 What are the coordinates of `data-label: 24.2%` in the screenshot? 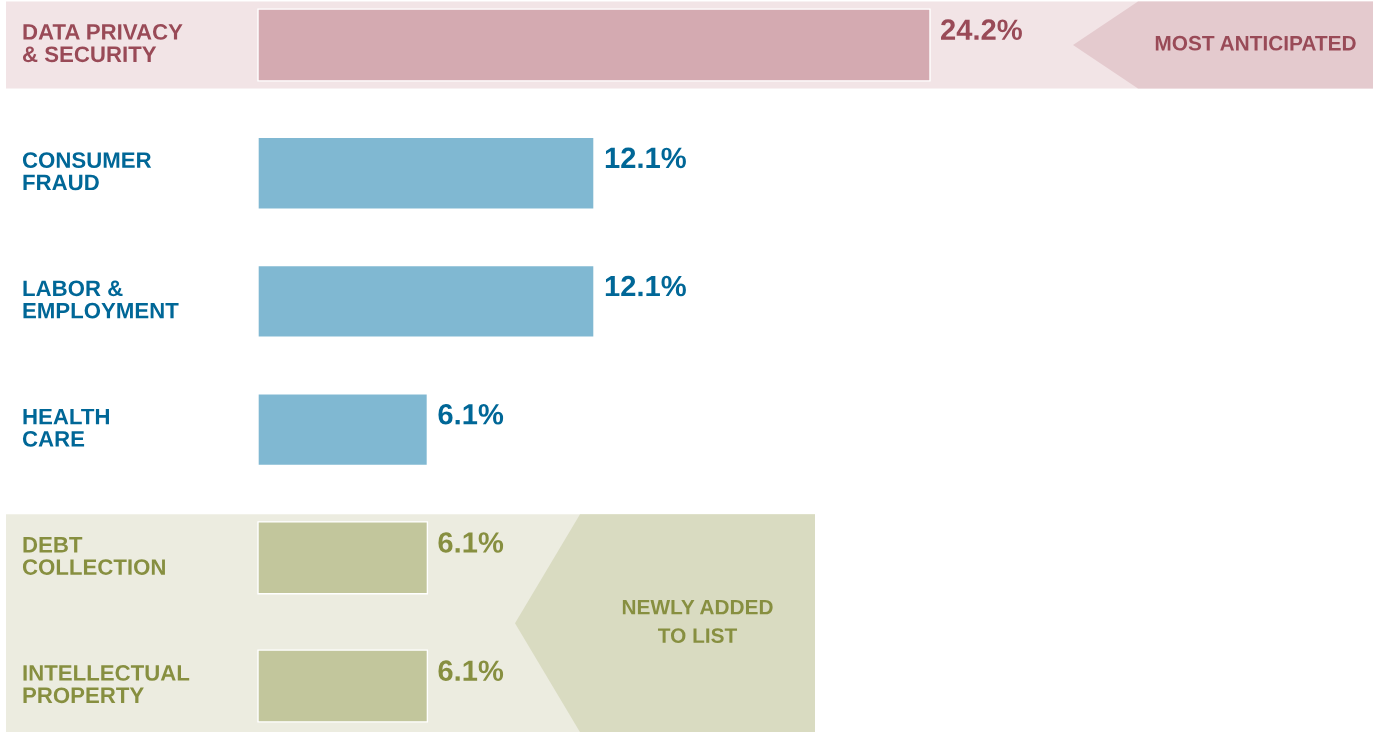 It's located at (981, 29).